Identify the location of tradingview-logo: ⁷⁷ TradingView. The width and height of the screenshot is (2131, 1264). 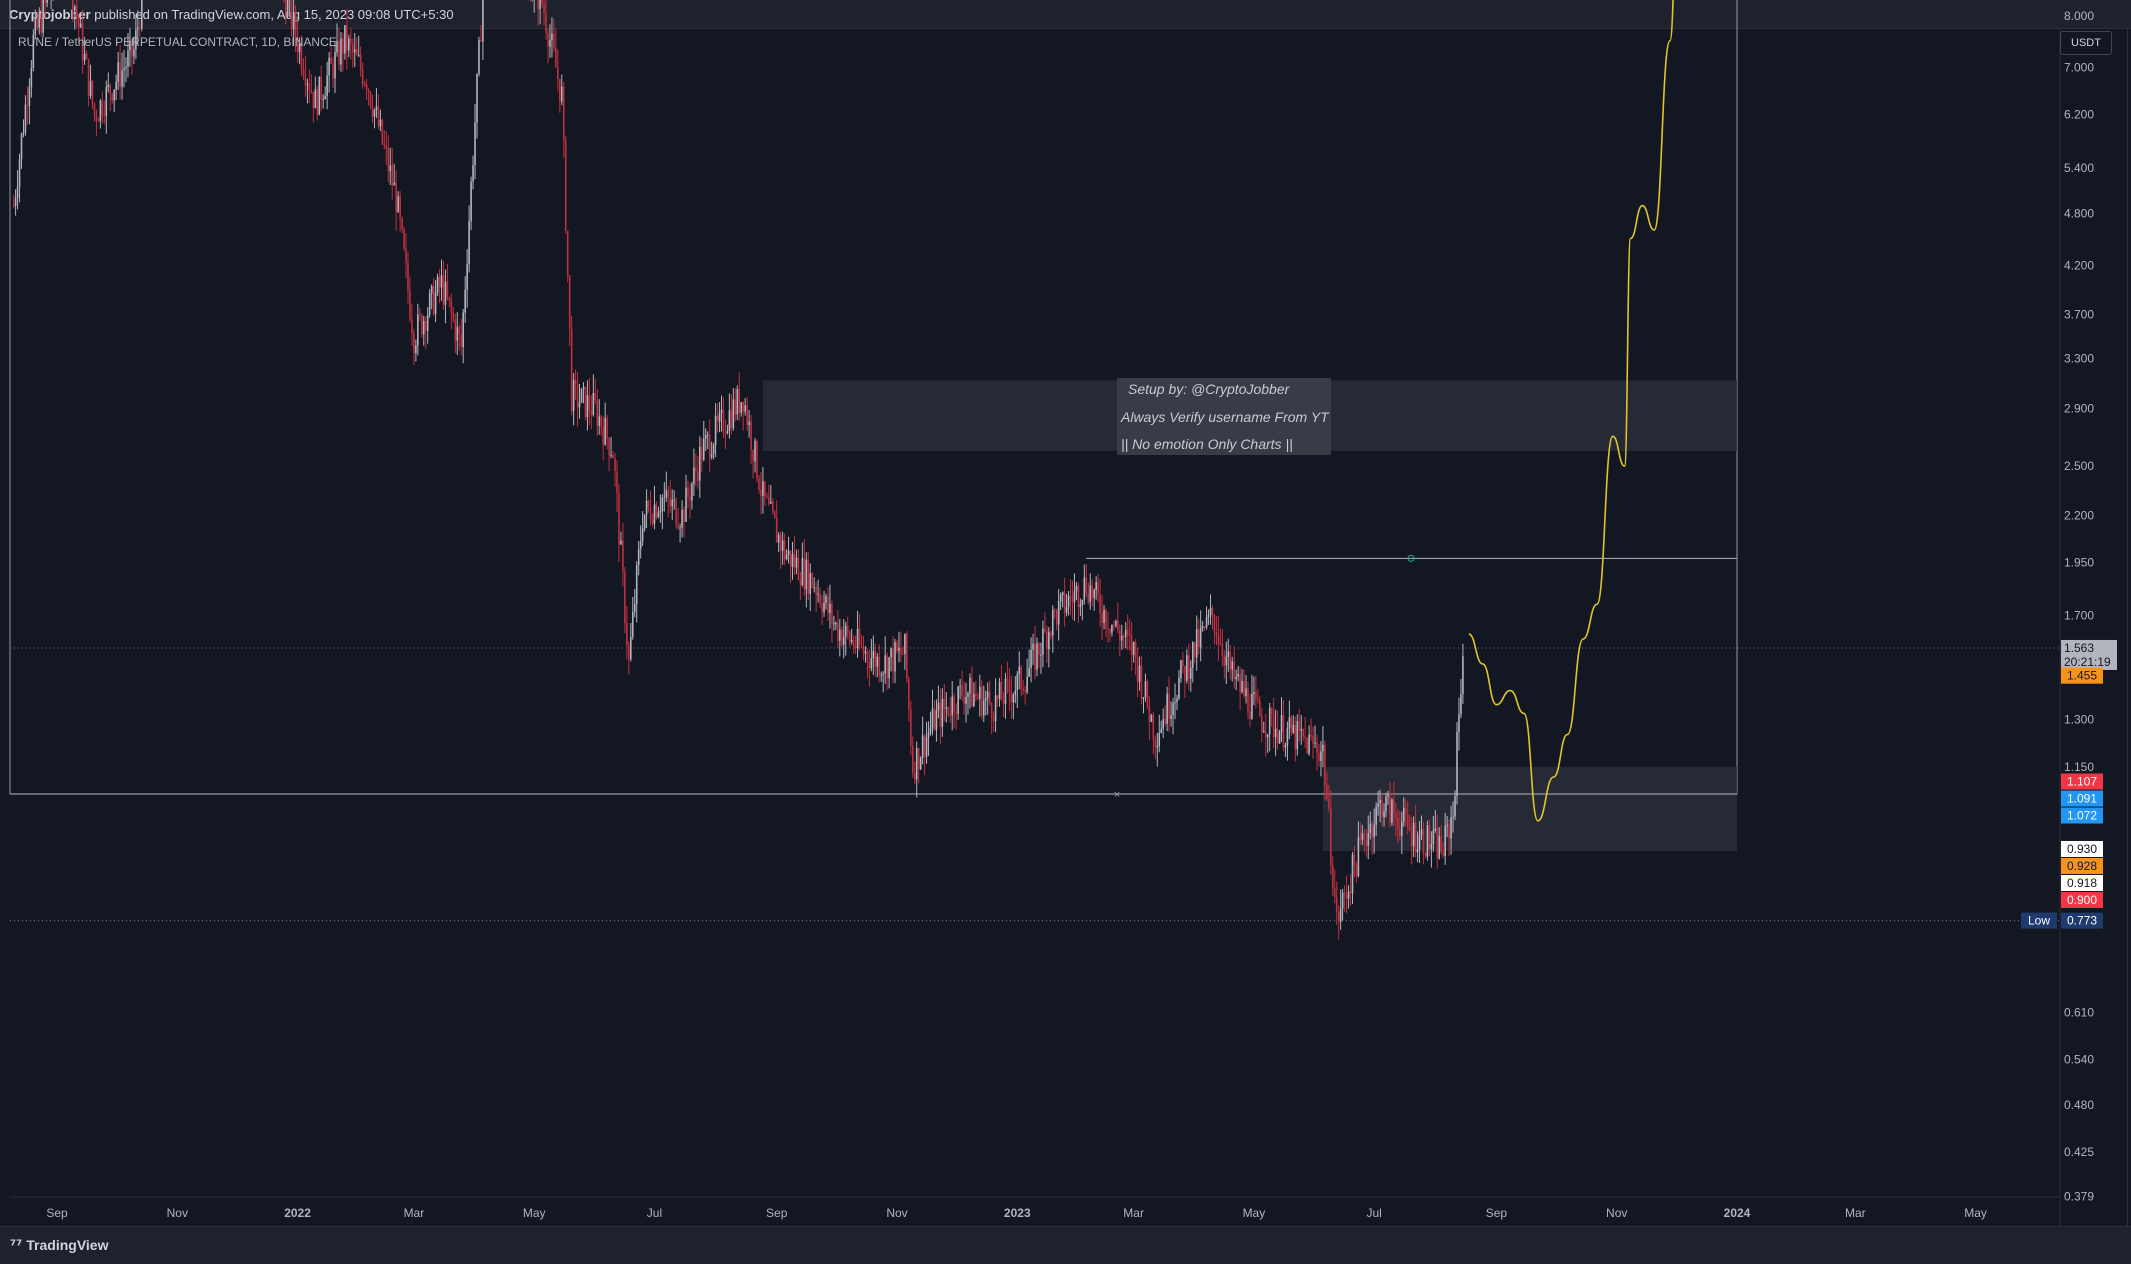
(59, 1245).